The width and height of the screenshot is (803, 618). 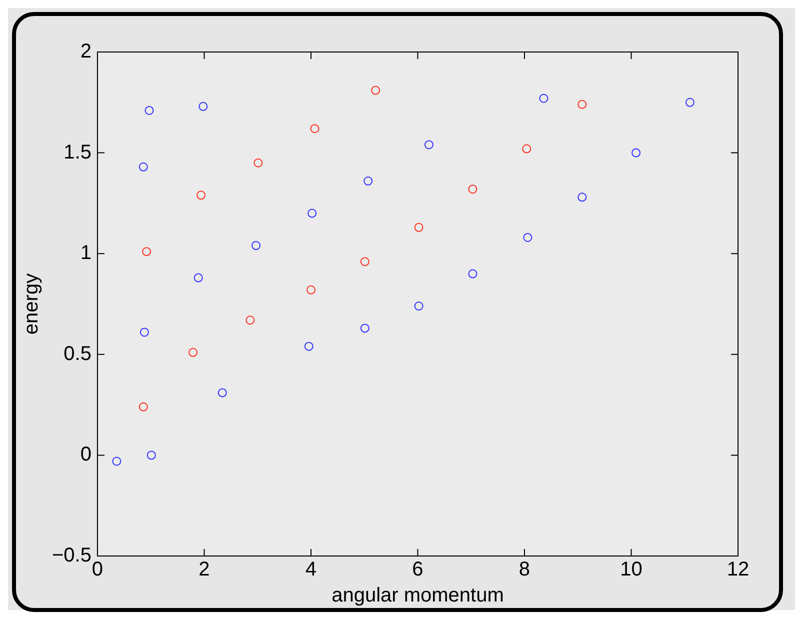 I want to click on y-tick-label: 1, so click(x=86, y=253).